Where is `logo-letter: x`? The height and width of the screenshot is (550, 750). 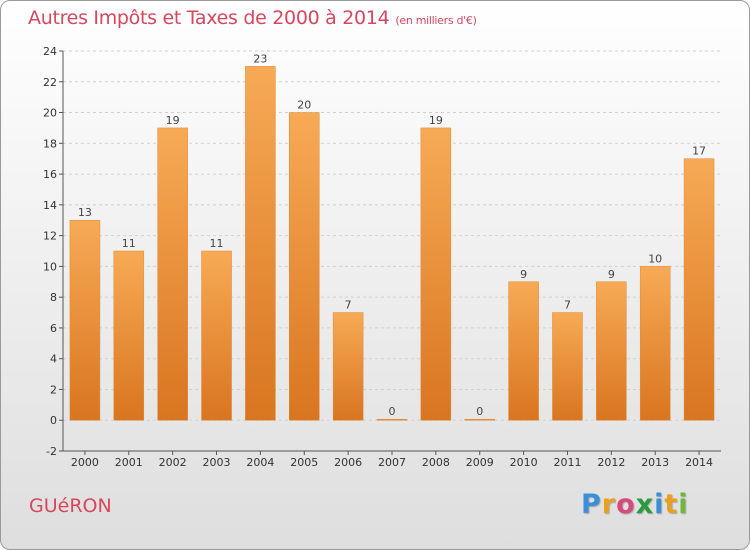
logo-letter: x is located at coordinates (645, 504).